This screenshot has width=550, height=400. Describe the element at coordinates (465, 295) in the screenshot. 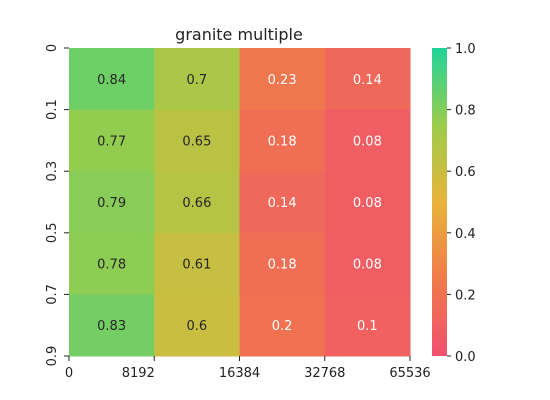

I see `colorbar-tick-label: 0.2` at that location.